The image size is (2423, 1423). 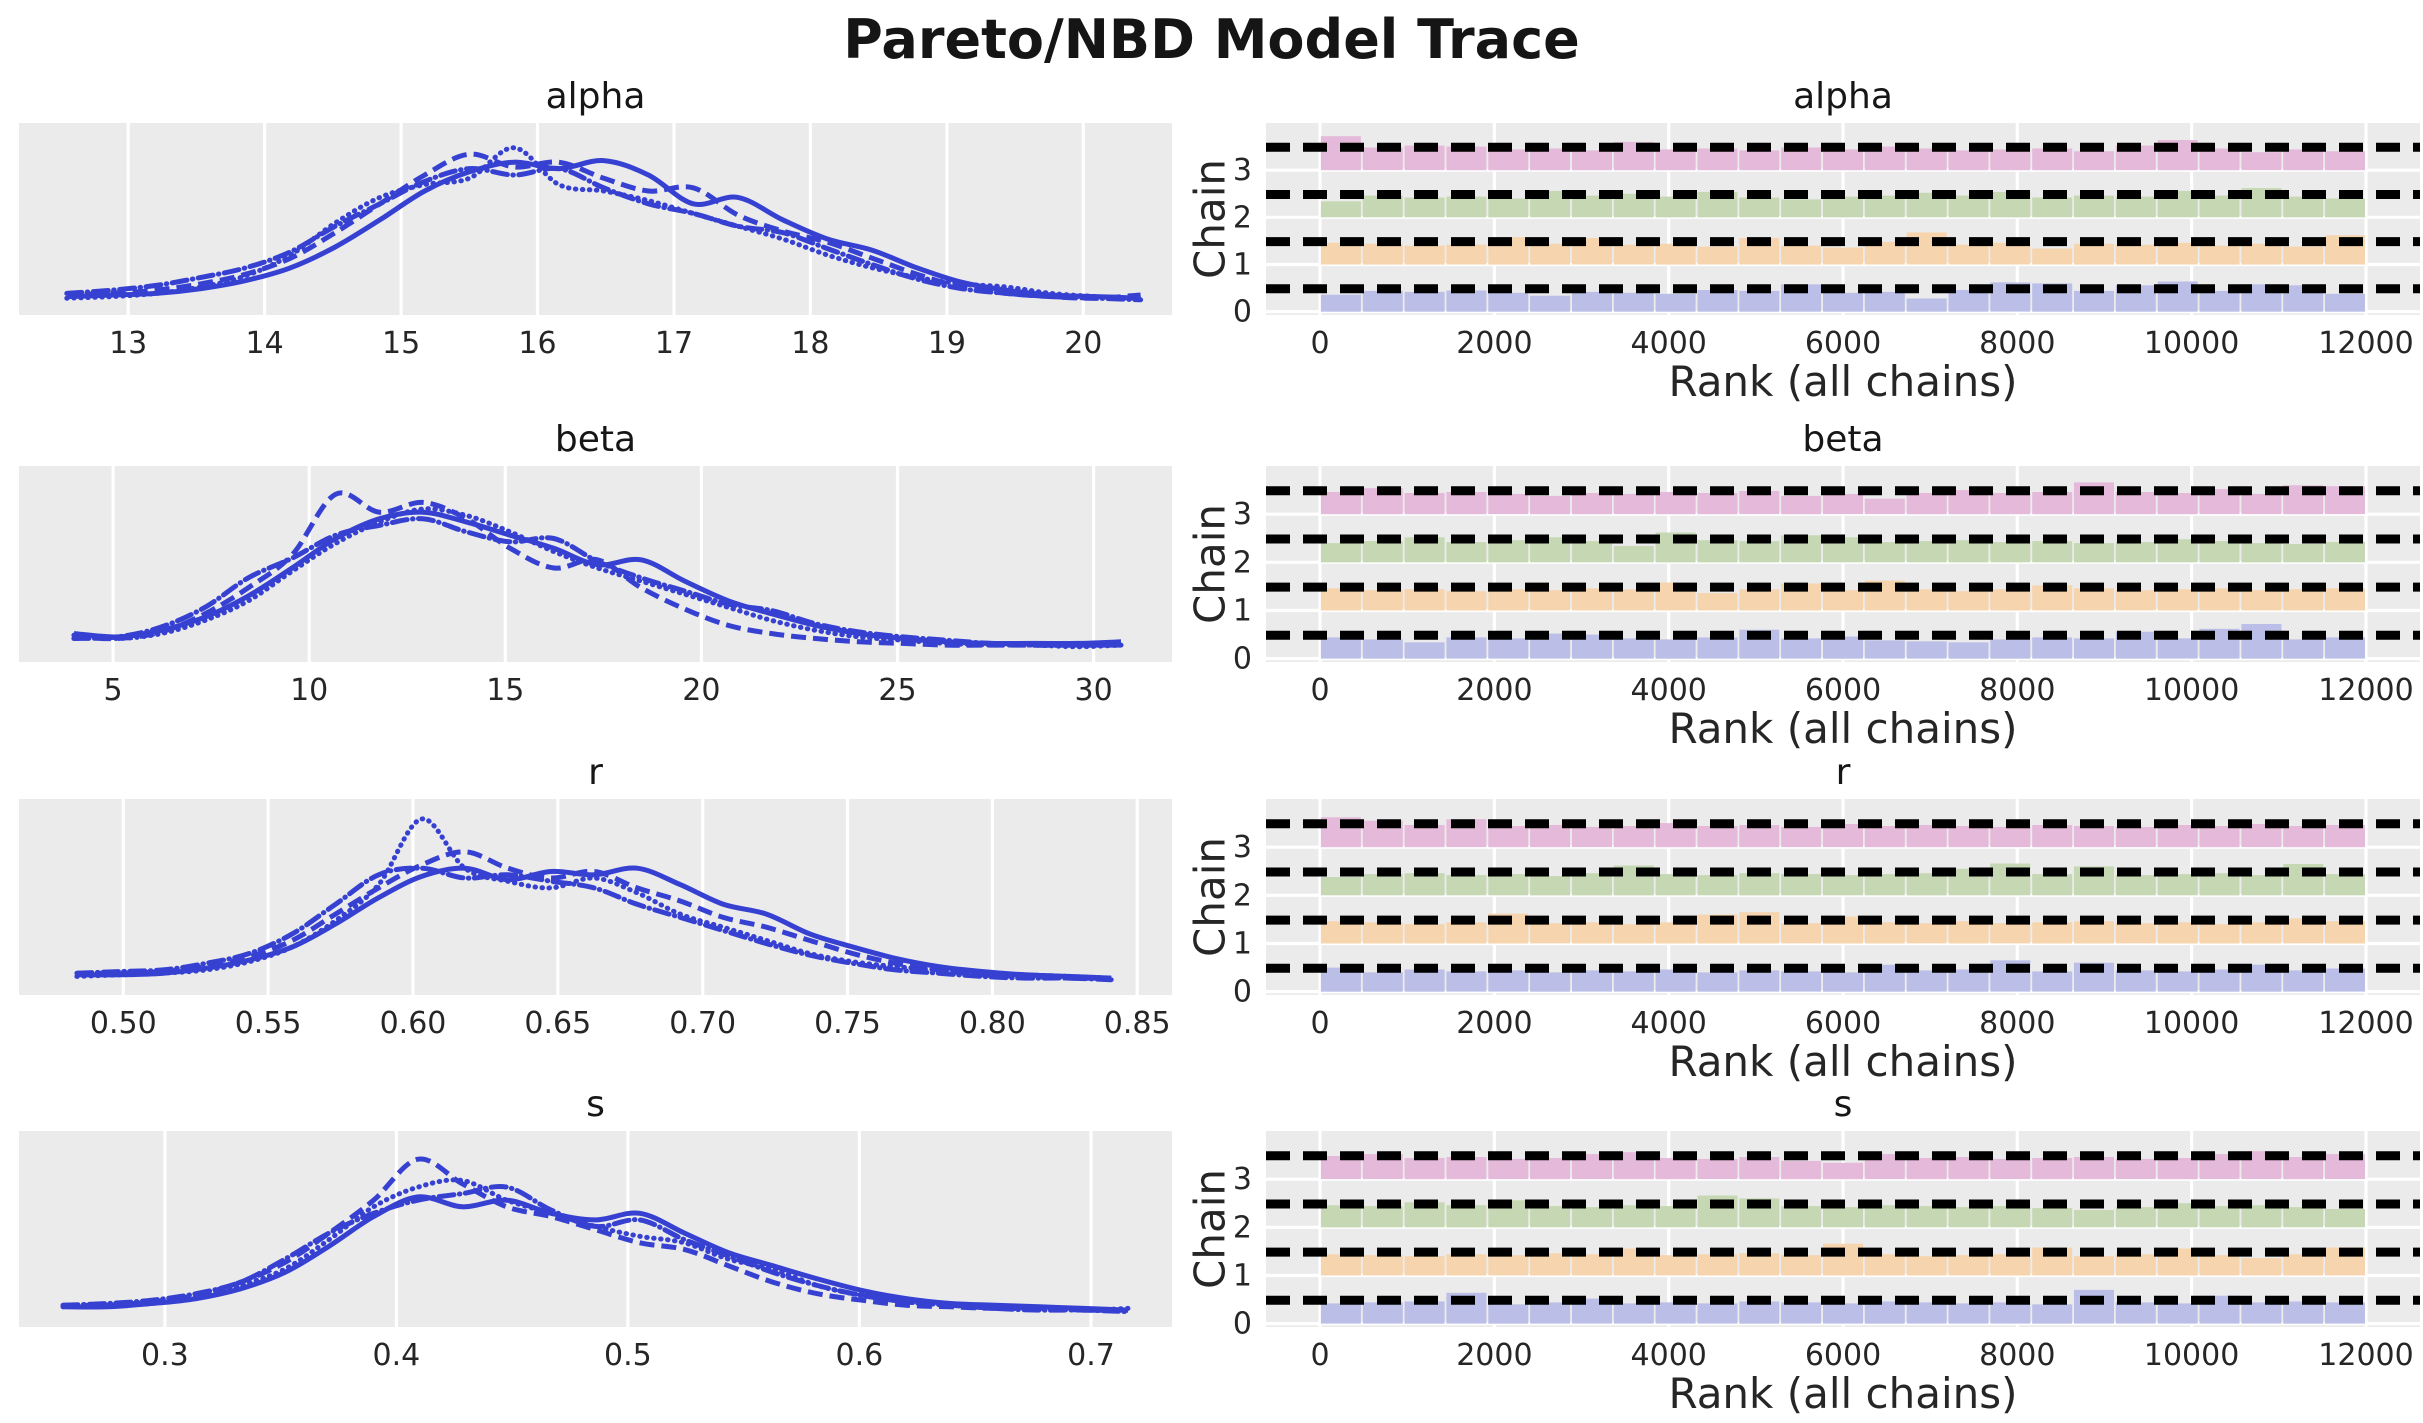 I want to click on kde-title-r: r, so click(x=595, y=772).